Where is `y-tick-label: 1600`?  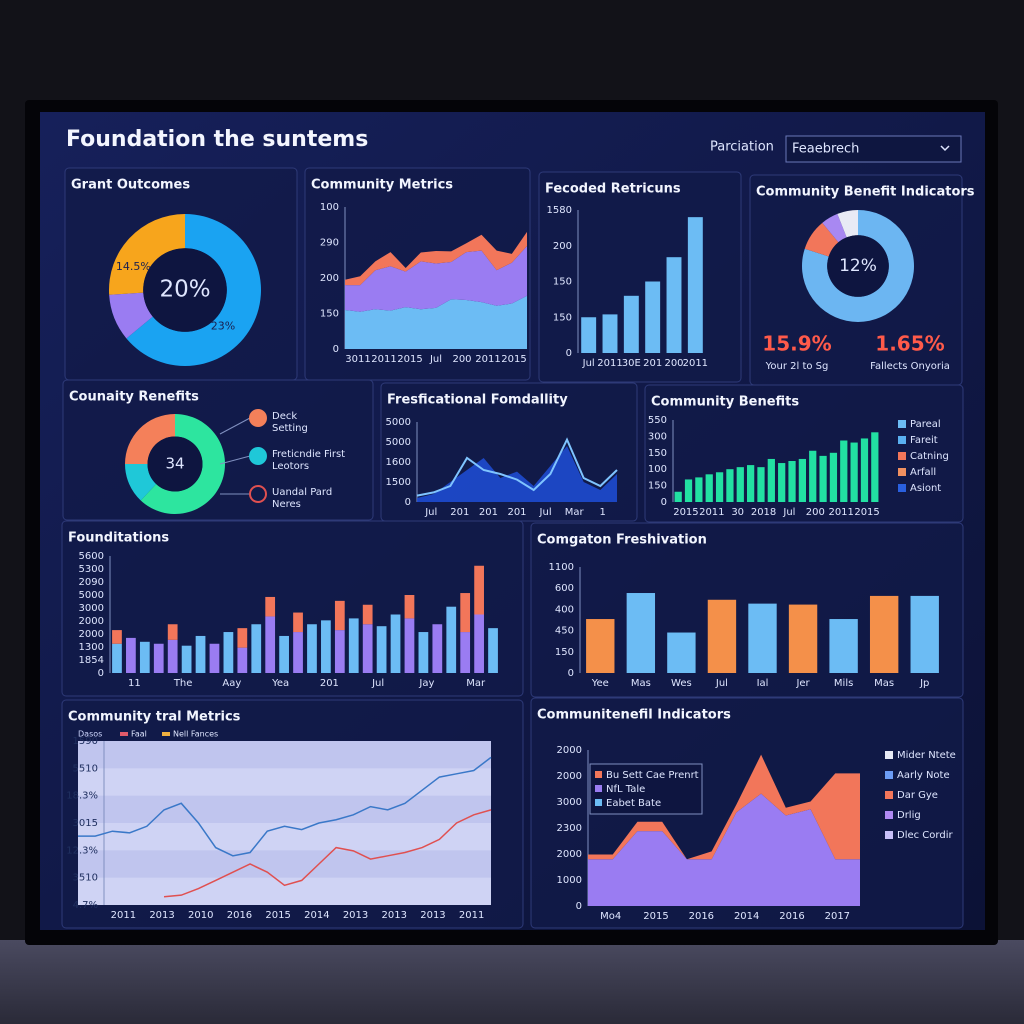 y-tick-label: 1600 is located at coordinates (398, 462).